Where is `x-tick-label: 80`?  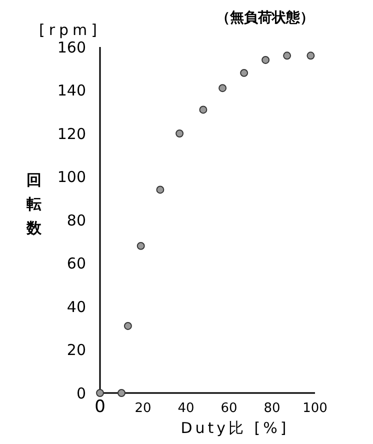 x-tick-label: 80 is located at coordinates (272, 408).